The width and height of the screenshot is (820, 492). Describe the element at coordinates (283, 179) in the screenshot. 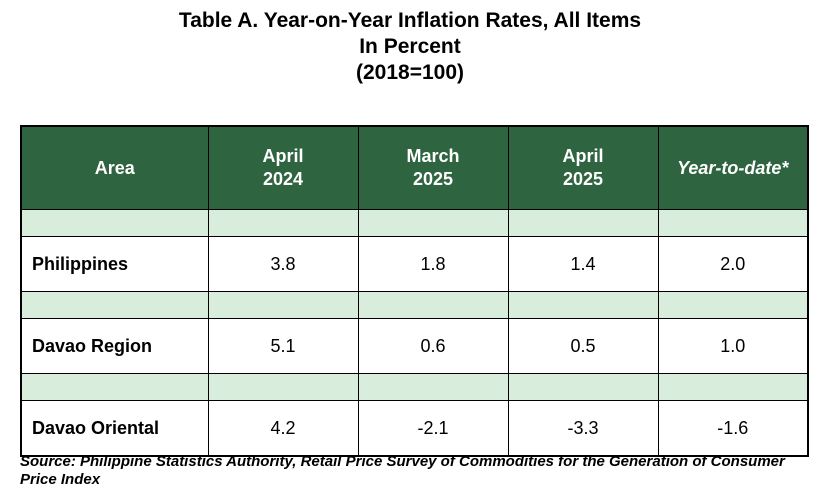

I see `header-april-2024-year: 2024` at that location.